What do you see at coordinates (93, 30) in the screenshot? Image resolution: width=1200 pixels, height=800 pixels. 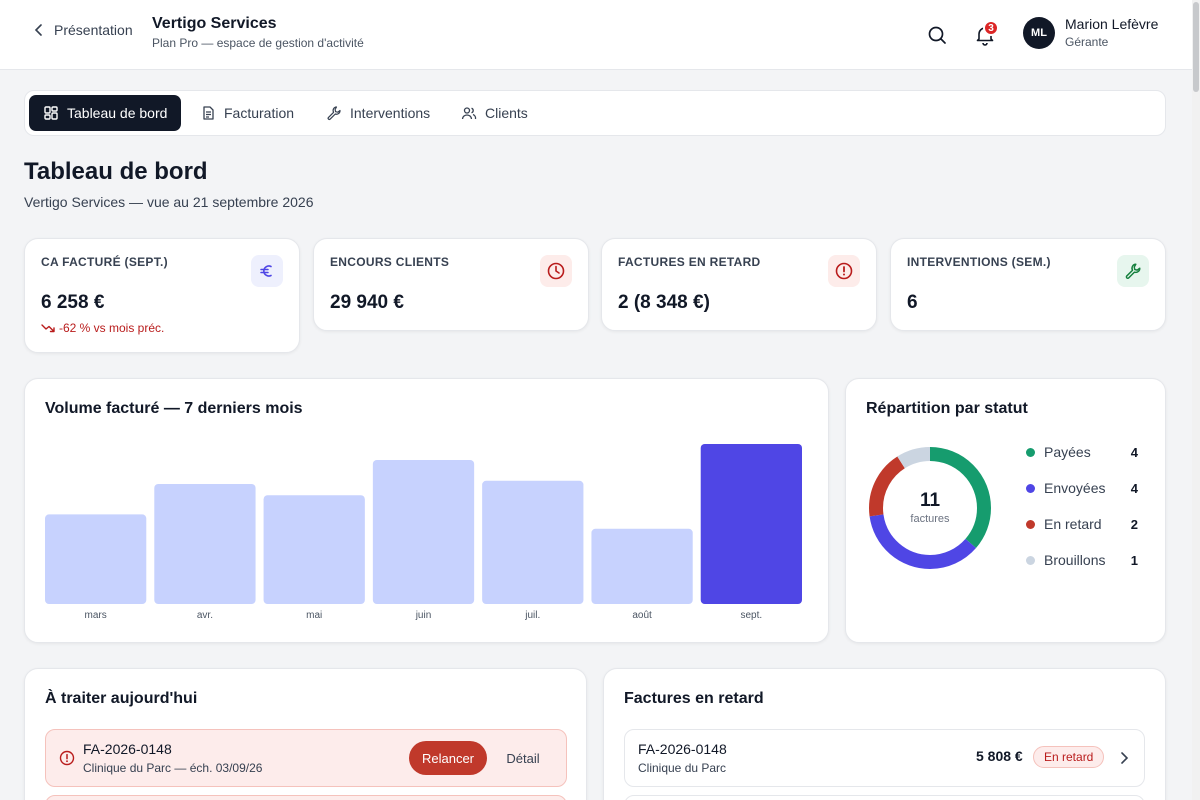 I see `back-label: Présentation` at bounding box center [93, 30].